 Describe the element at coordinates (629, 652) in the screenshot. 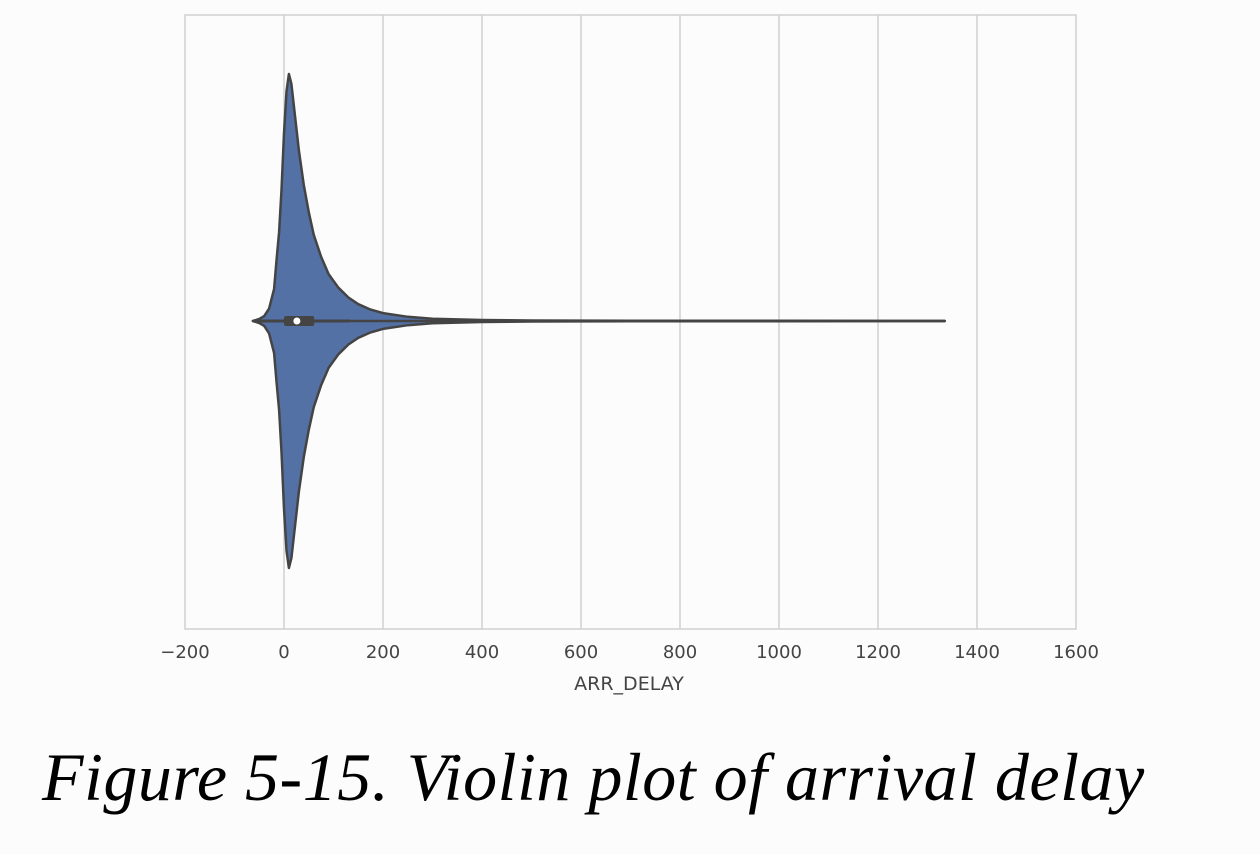

I see `x-tick-labels: −200 0 200 400 600 800 1000 1200 1400 1600` at that location.